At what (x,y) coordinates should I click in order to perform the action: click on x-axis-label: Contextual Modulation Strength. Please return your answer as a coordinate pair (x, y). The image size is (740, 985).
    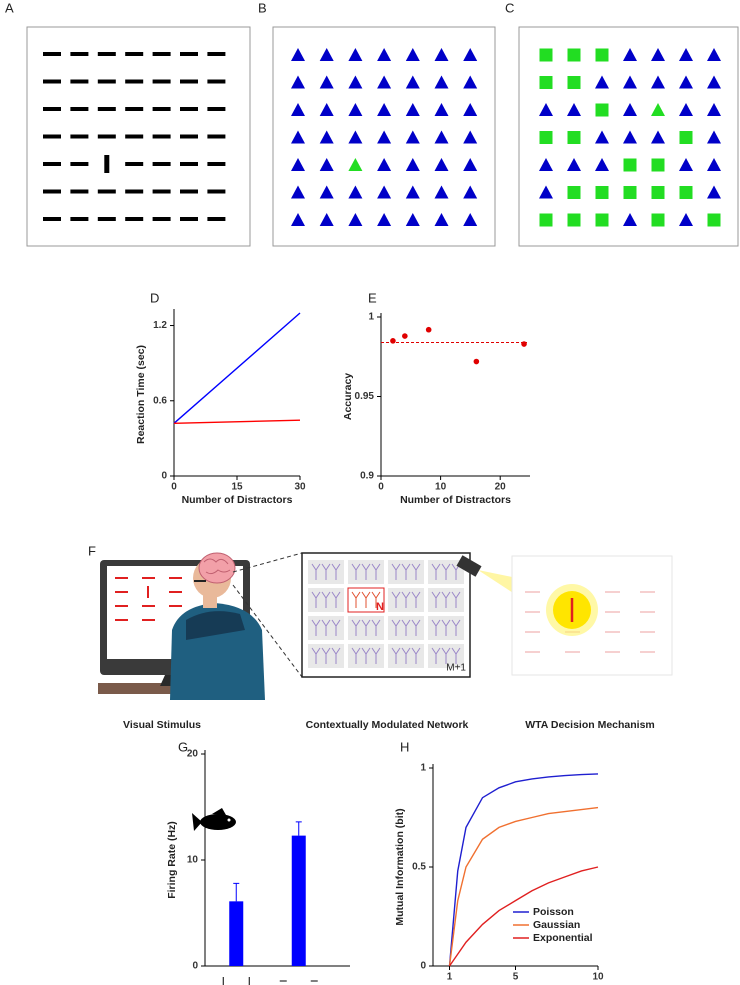
    Looking at the image, I should click on (515, 984).